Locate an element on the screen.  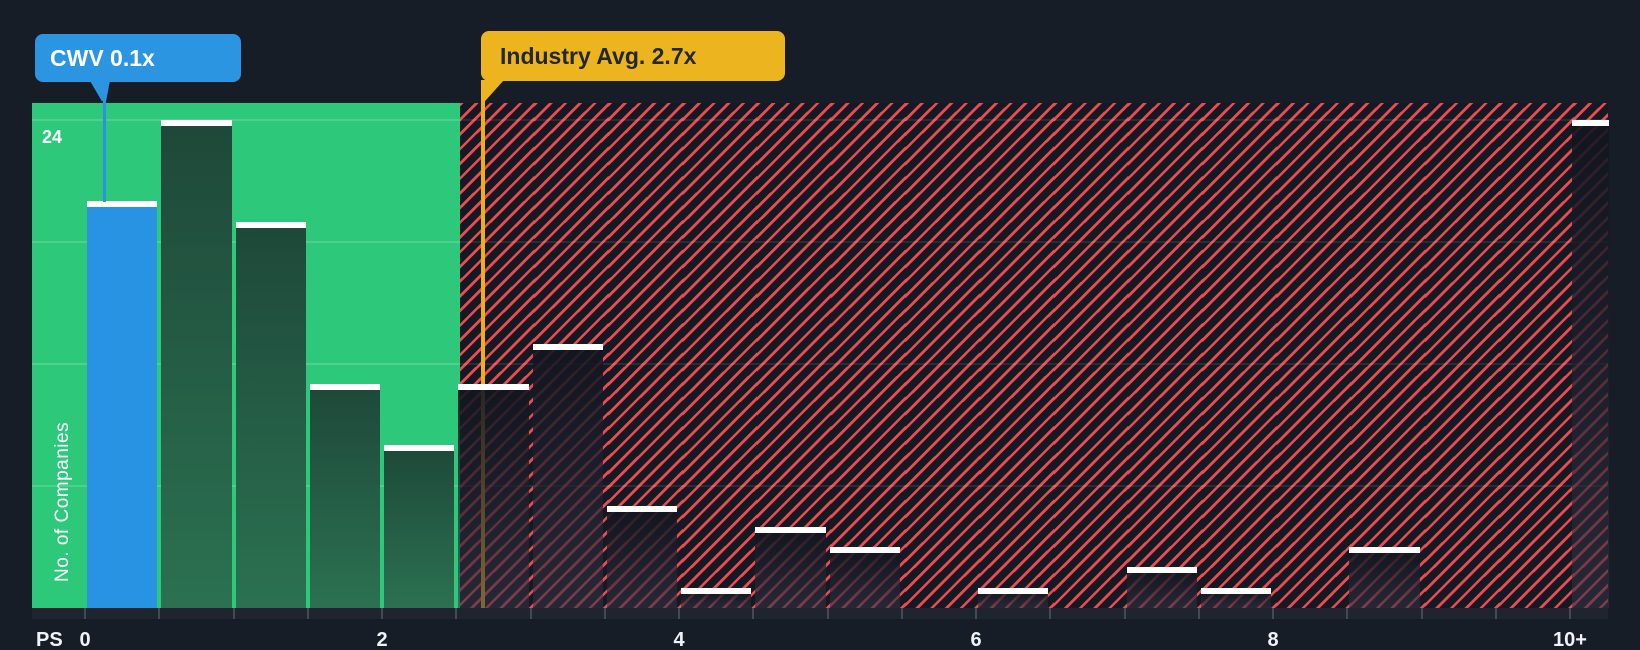
y-axis-max-label: 24 is located at coordinates (52, 137).